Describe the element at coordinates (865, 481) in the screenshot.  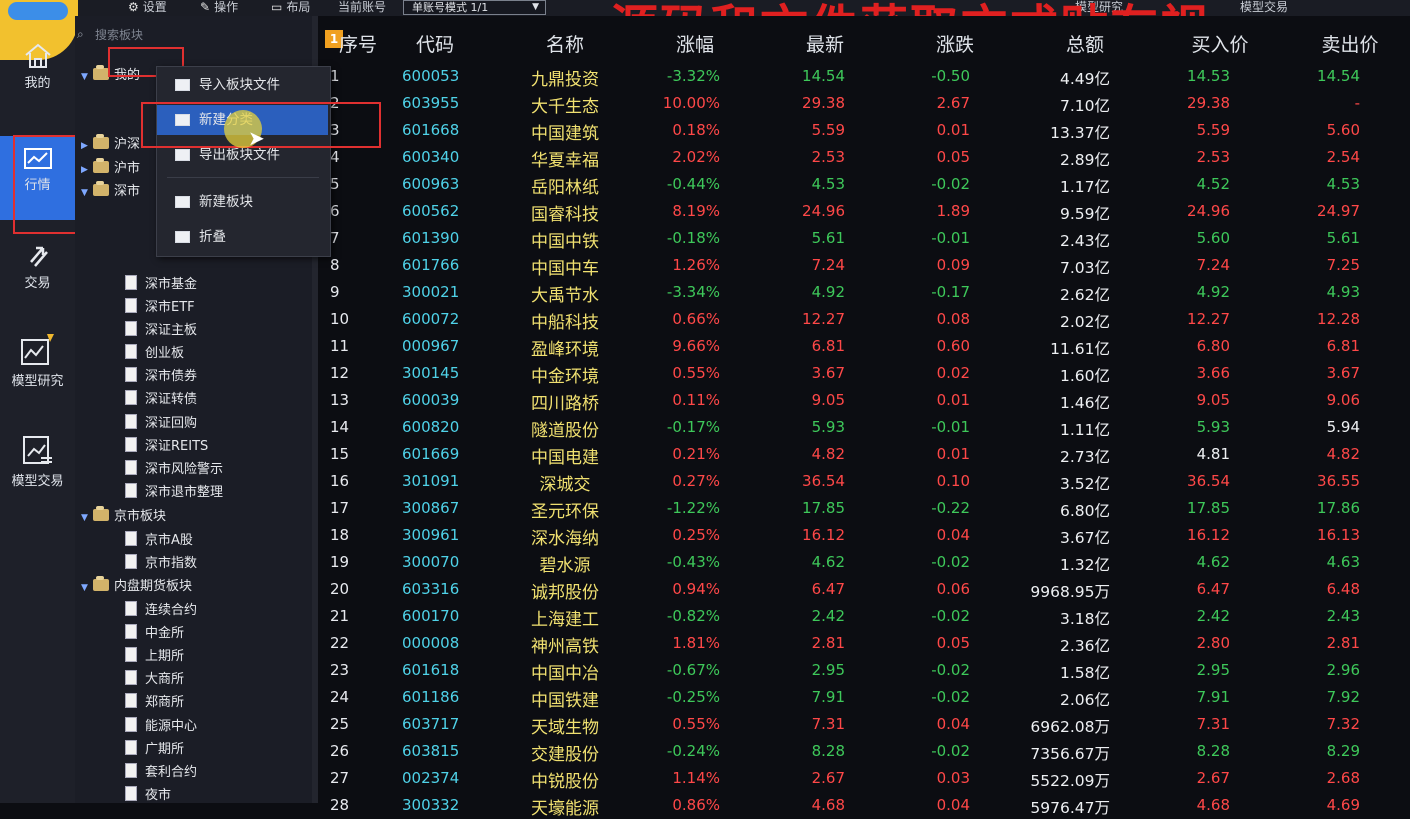
I see `table-row: 16 301091 深城交 0.27% 36.54 0.10 3.52亿 36.54 36.55` at that location.